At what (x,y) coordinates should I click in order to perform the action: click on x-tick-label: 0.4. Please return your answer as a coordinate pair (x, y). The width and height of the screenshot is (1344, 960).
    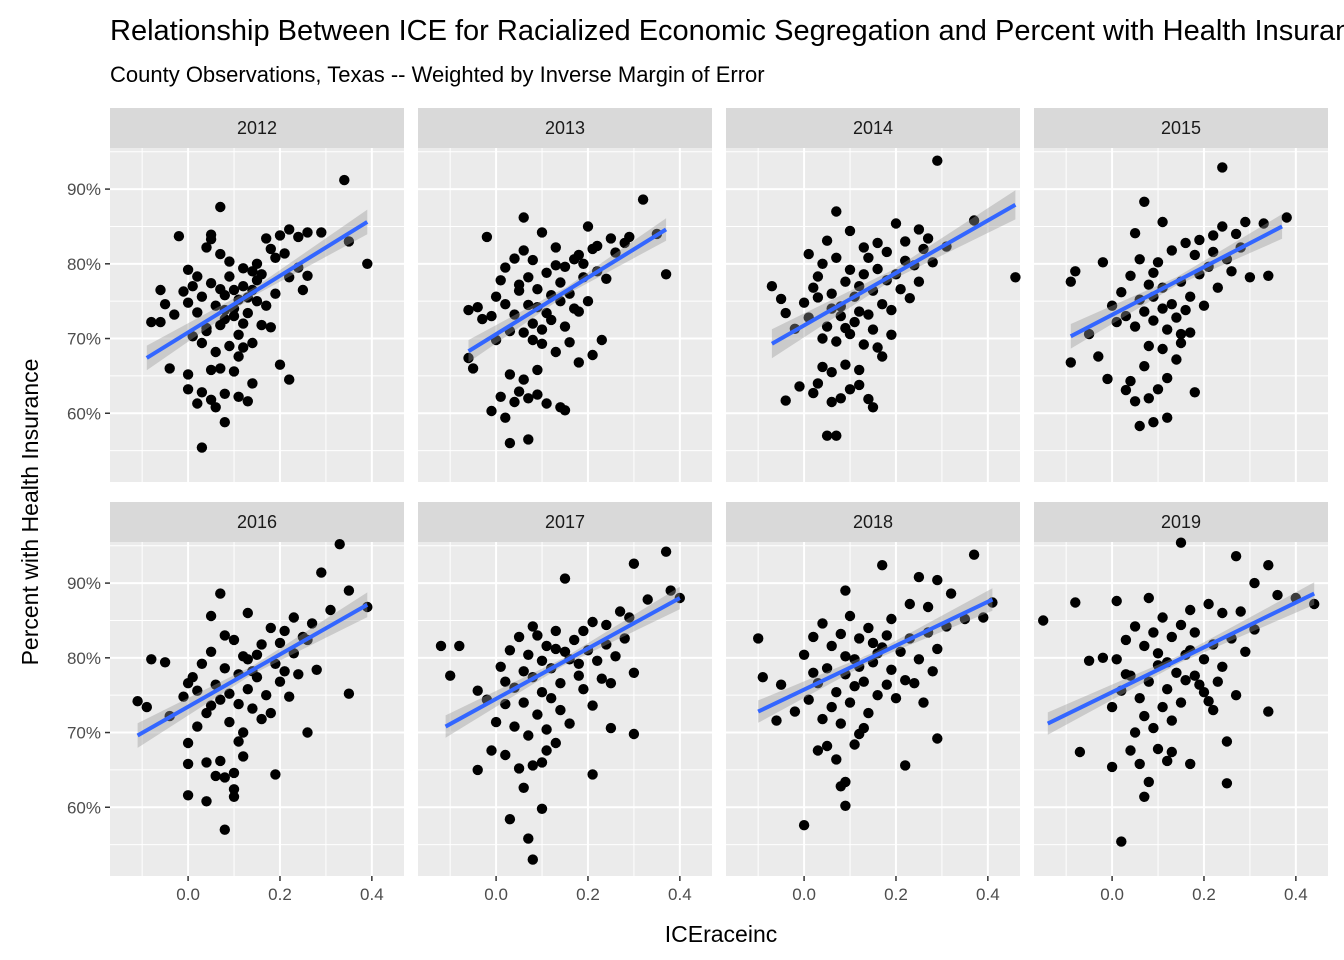
    Looking at the image, I should click on (680, 894).